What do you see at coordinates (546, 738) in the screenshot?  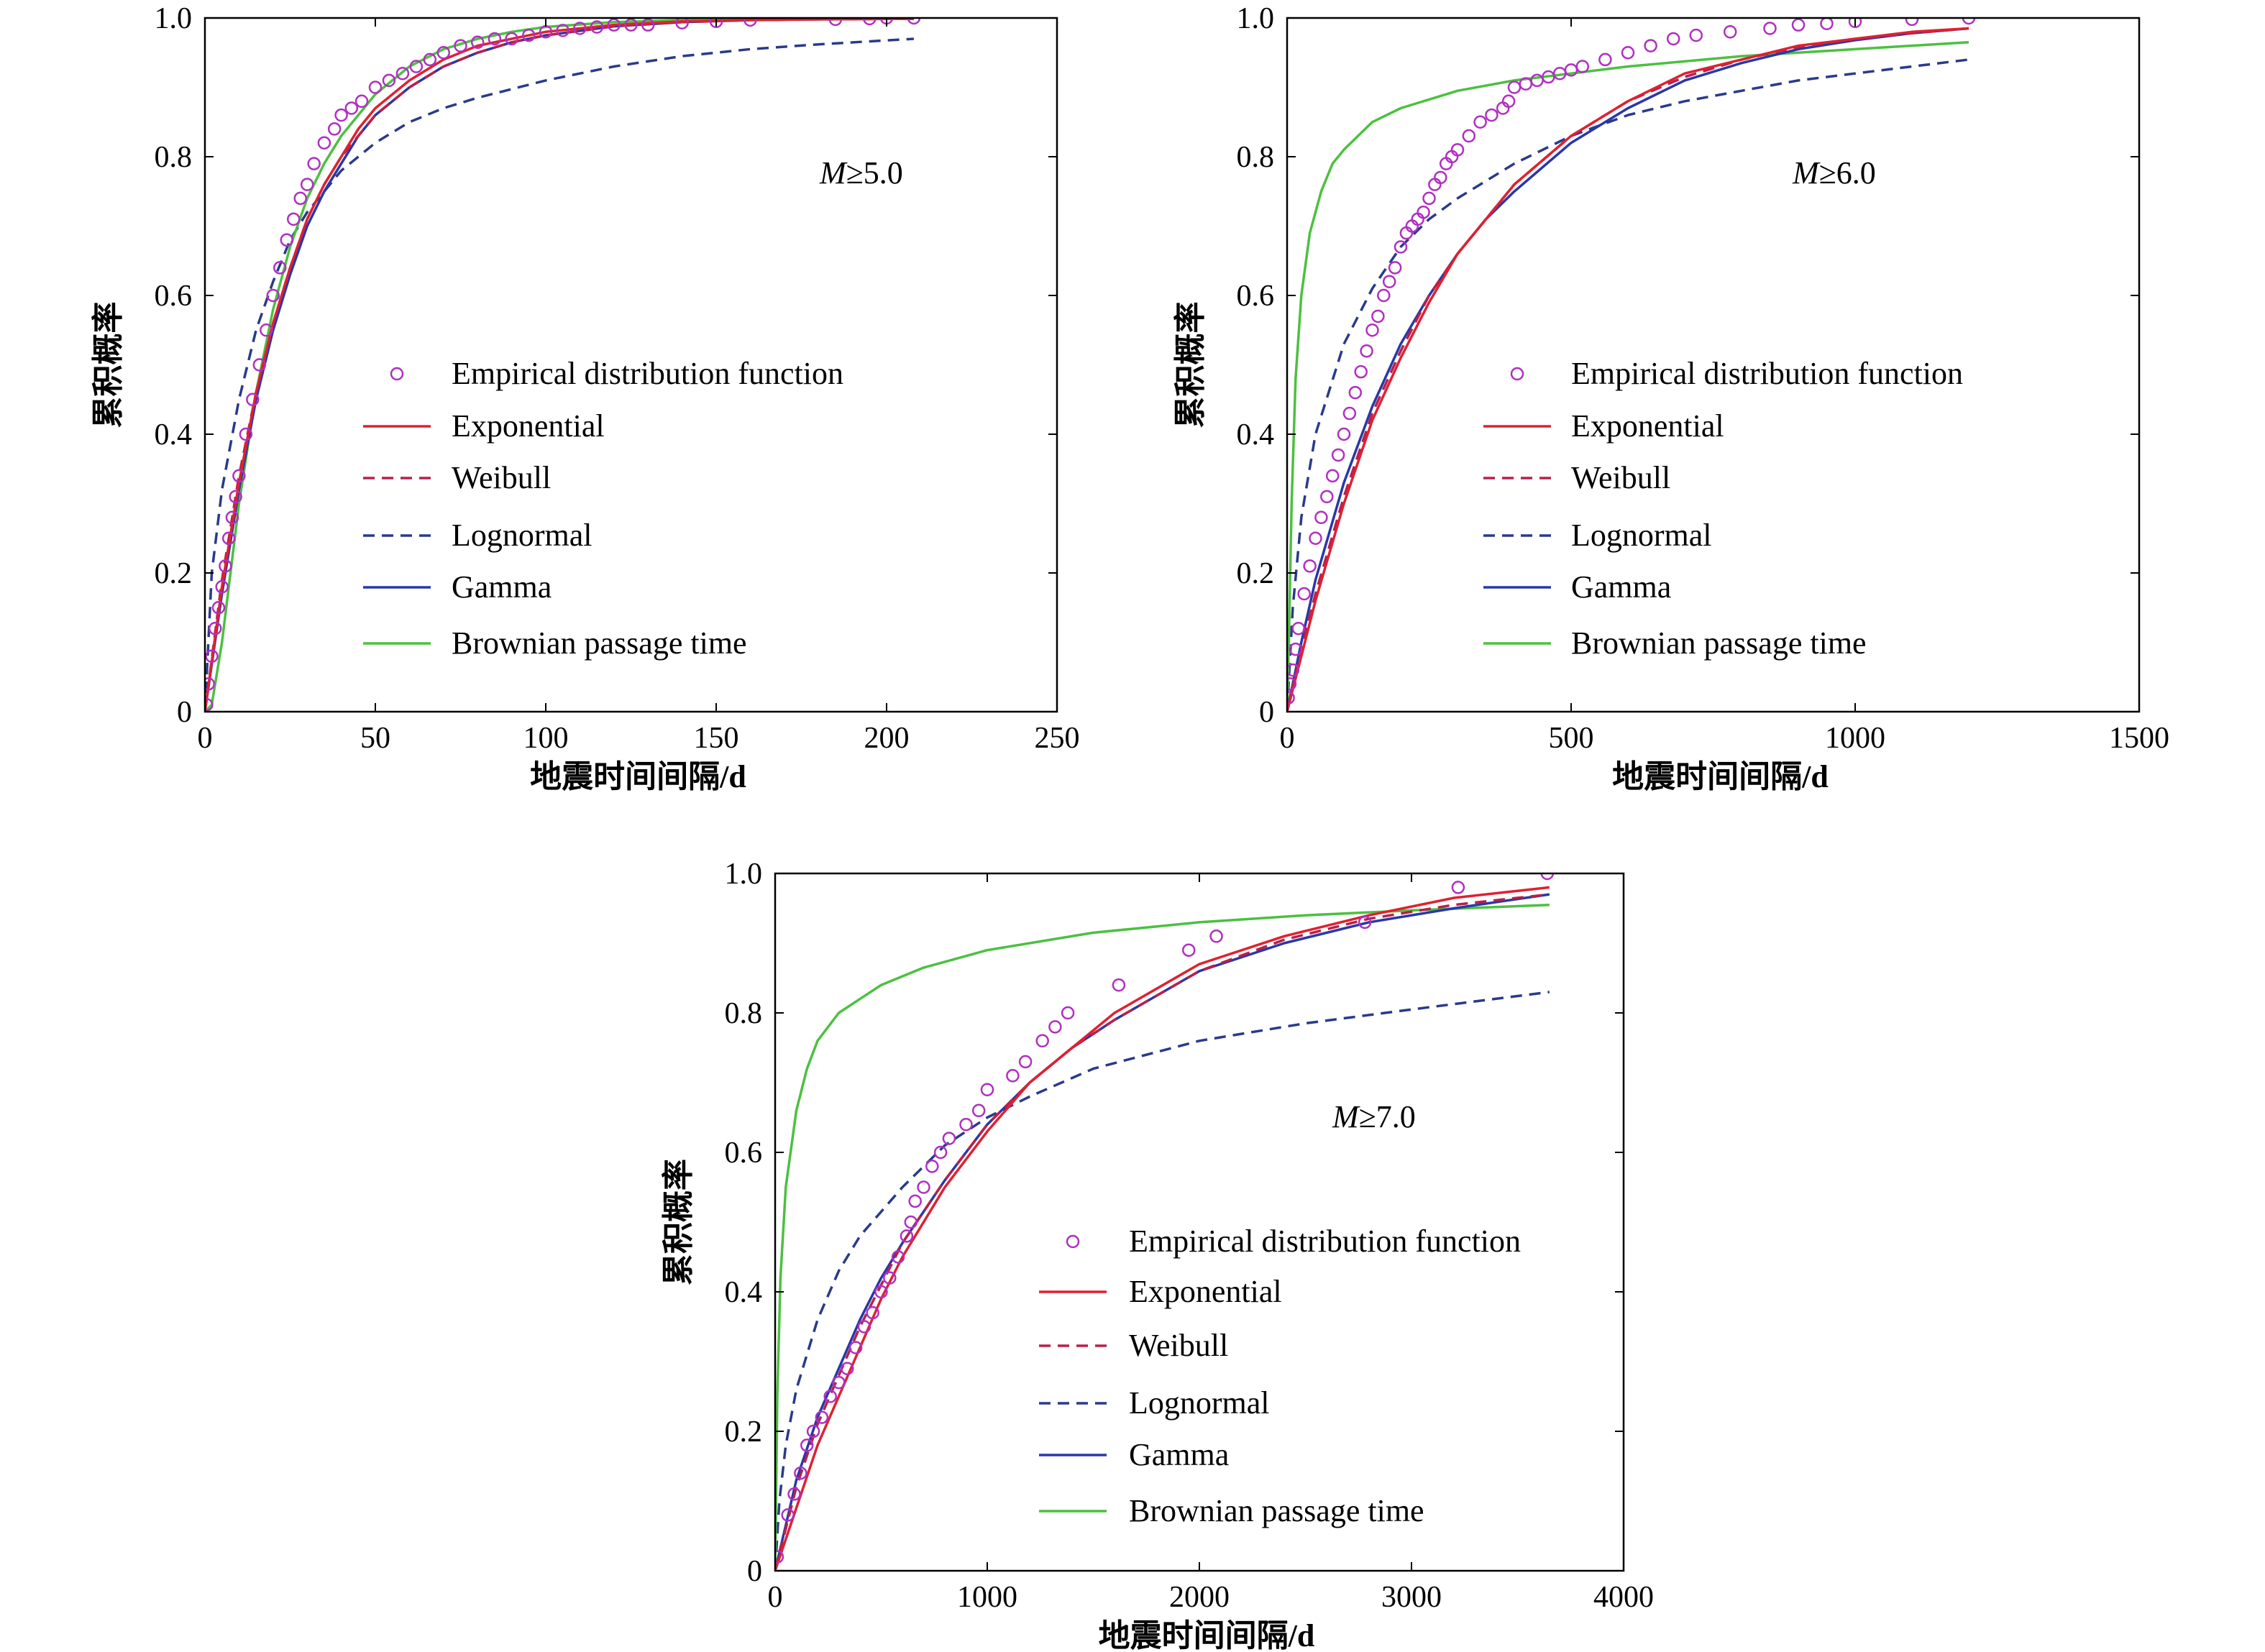 I see `x-tick-label: 100` at bounding box center [546, 738].